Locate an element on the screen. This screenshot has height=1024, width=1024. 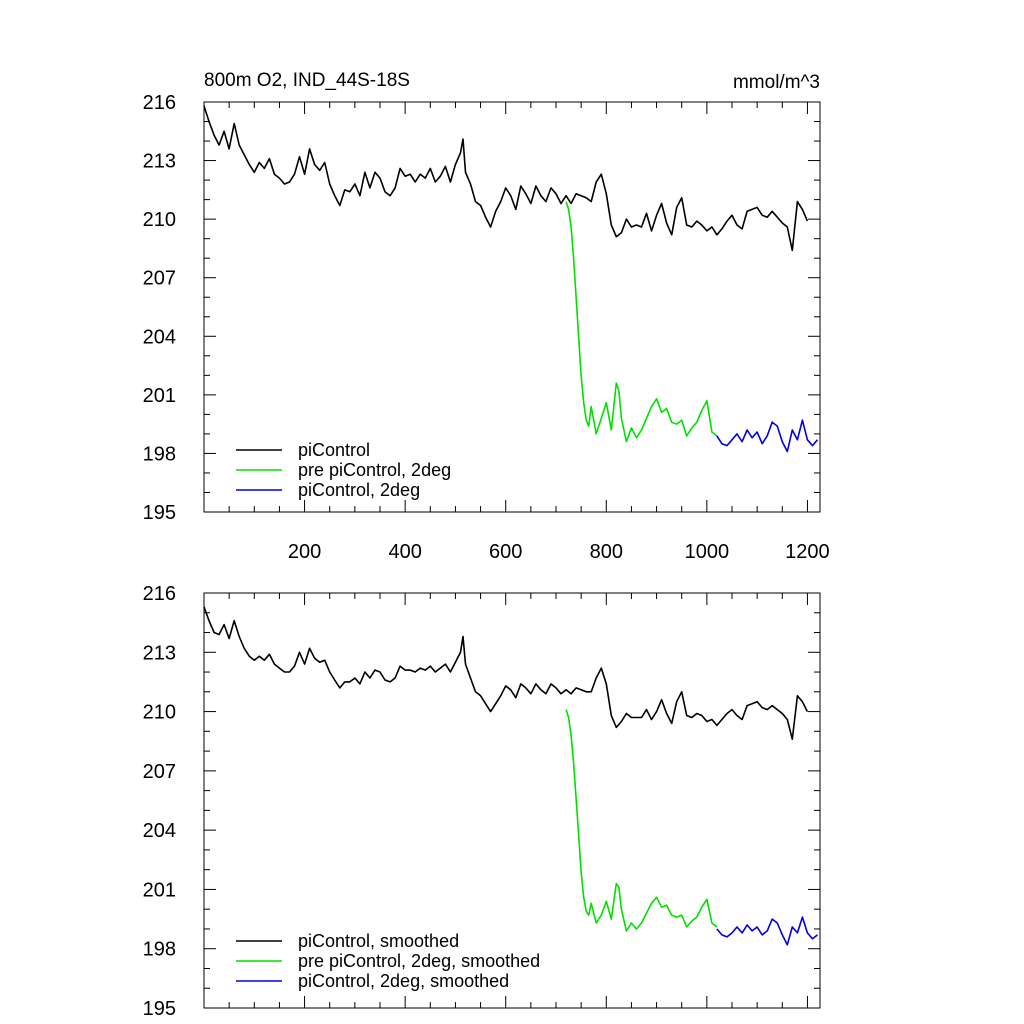
units-label: mmol/m^3 is located at coordinates (776, 82).